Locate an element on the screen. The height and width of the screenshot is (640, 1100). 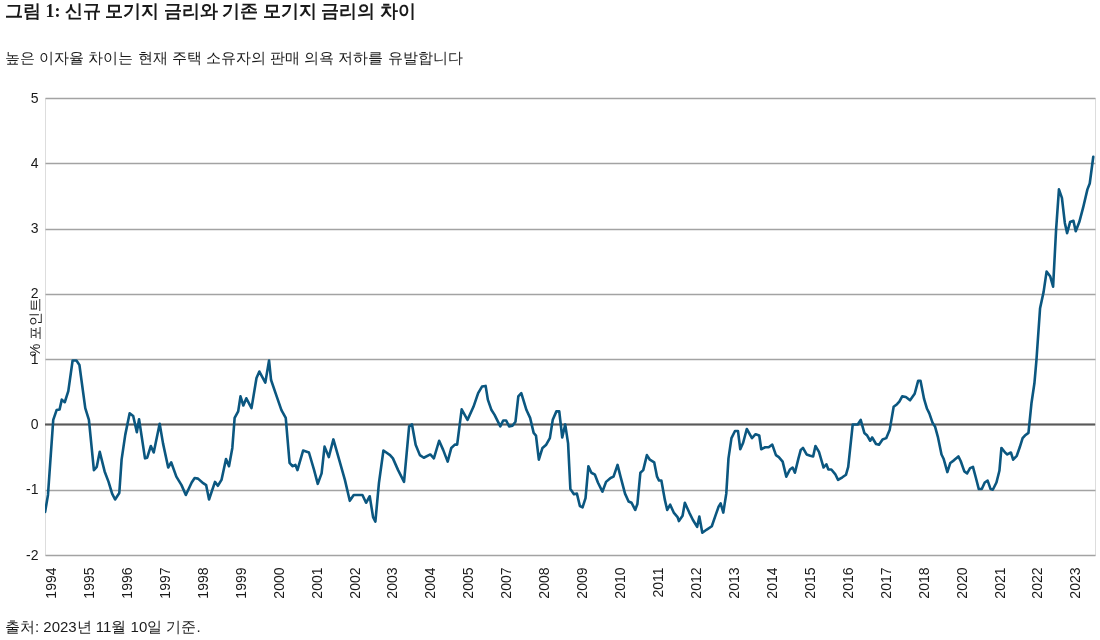
x-tick-label: 2001 is located at coordinates (316, 583).